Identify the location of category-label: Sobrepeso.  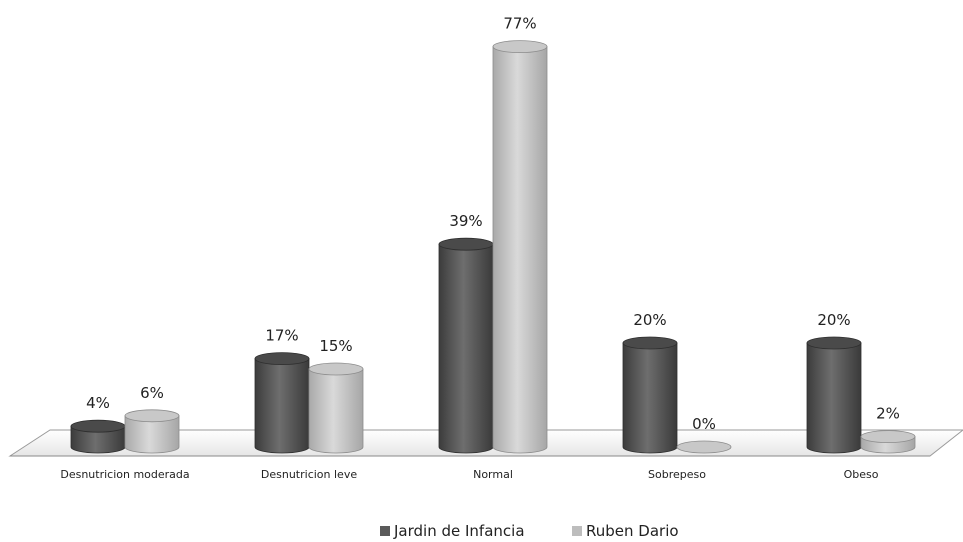
(677, 474).